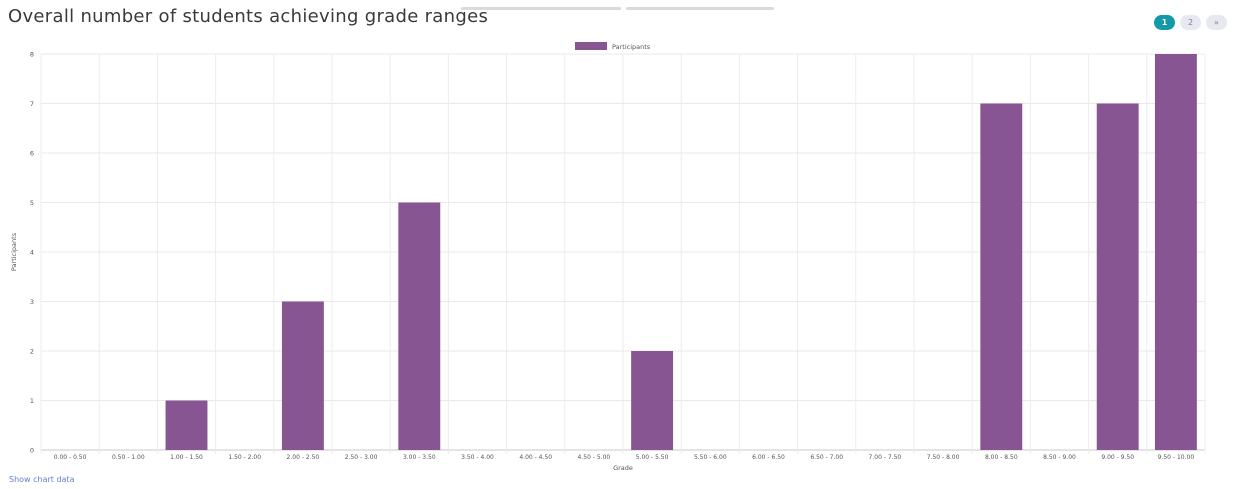 This screenshot has width=1233, height=489. What do you see at coordinates (32, 55) in the screenshot?
I see `y-tick-label: 8` at bounding box center [32, 55].